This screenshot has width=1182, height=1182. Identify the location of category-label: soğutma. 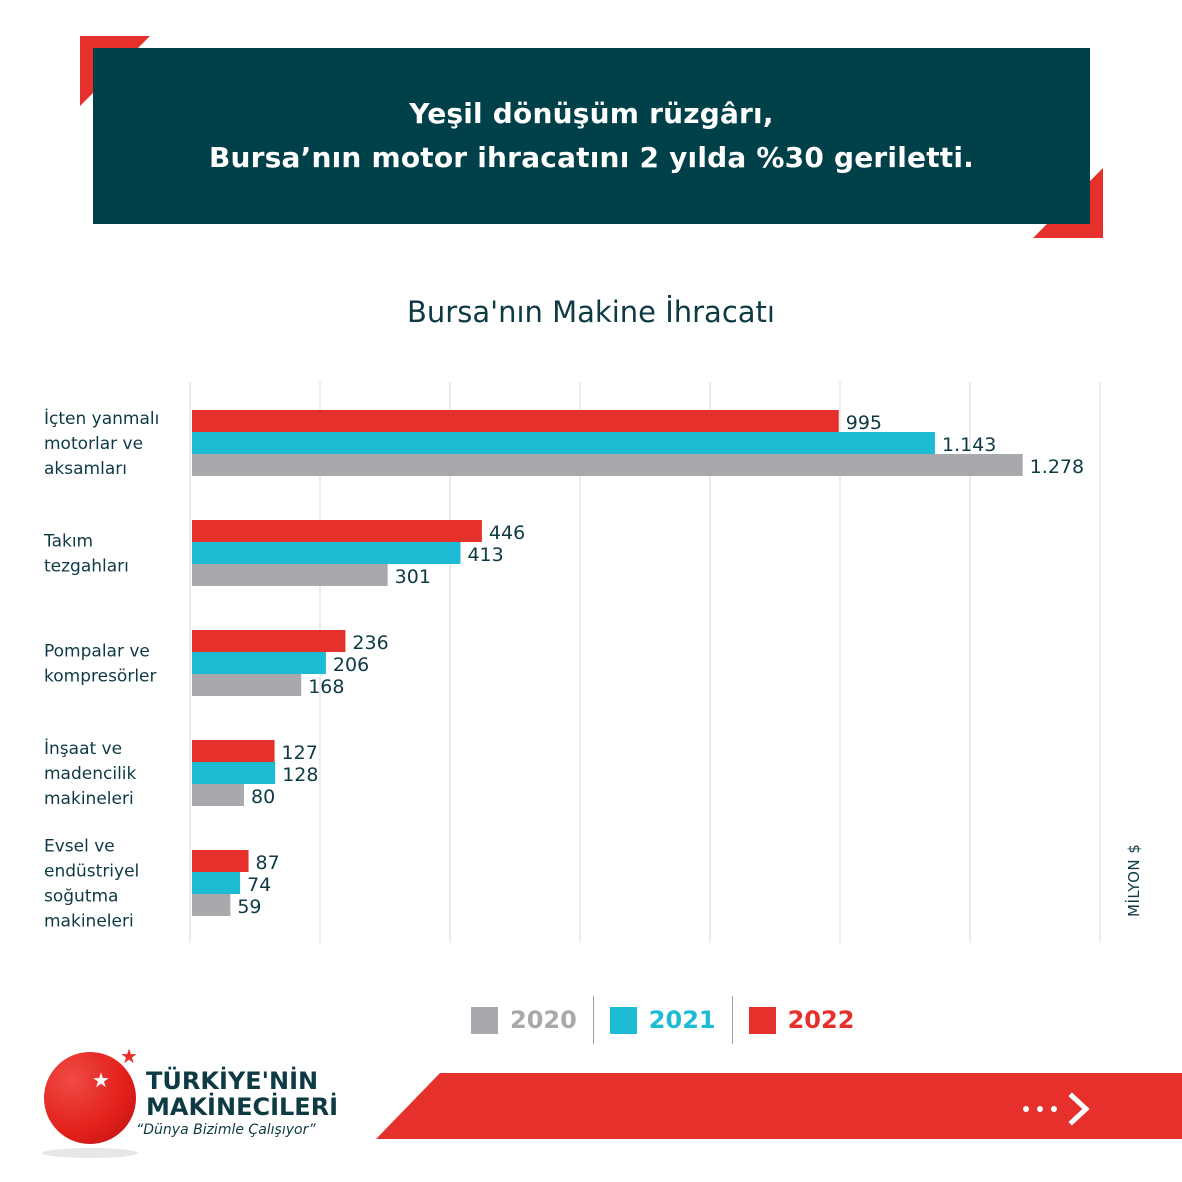
(81, 897).